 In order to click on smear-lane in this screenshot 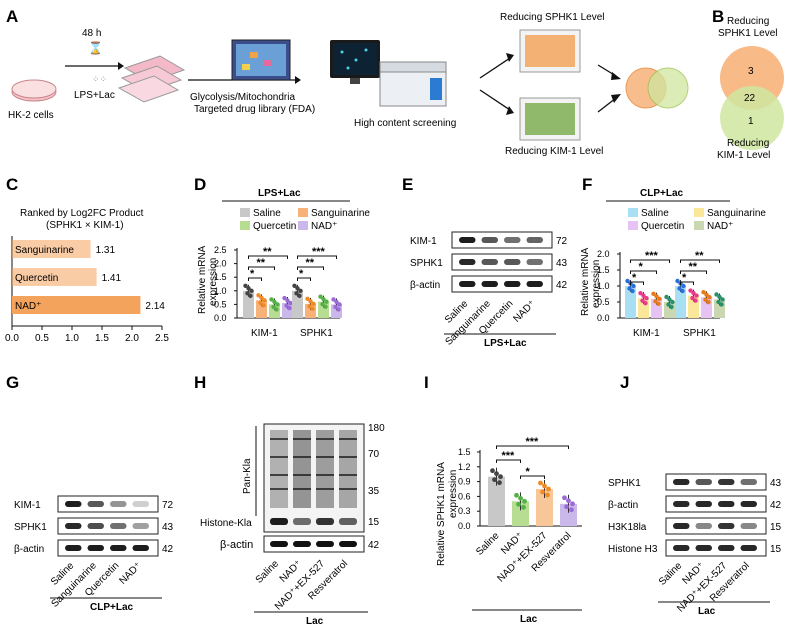, I will do `click(302, 469)`.